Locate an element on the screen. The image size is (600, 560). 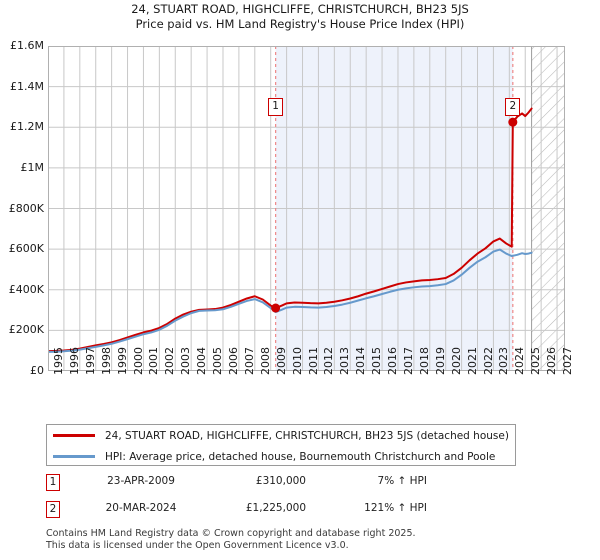
y-axis-tick-label: £0 is located at coordinates (37, 370).